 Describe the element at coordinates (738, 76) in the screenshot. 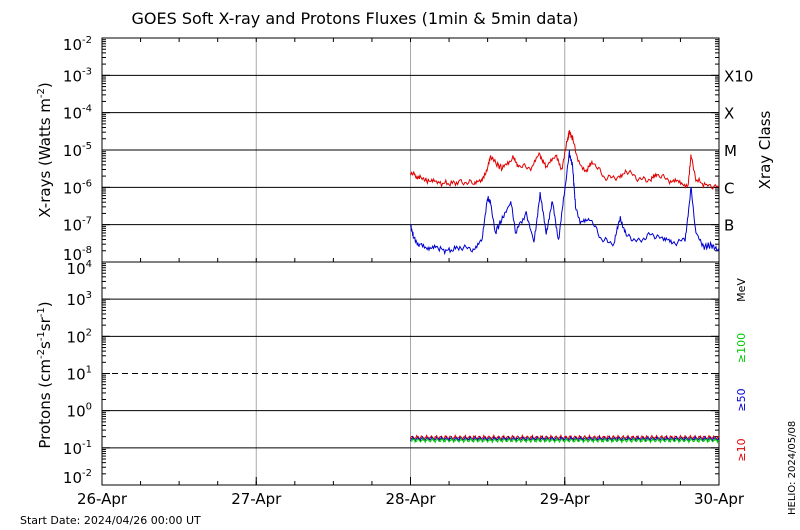

I see `xray-class-x10: X10` at that location.